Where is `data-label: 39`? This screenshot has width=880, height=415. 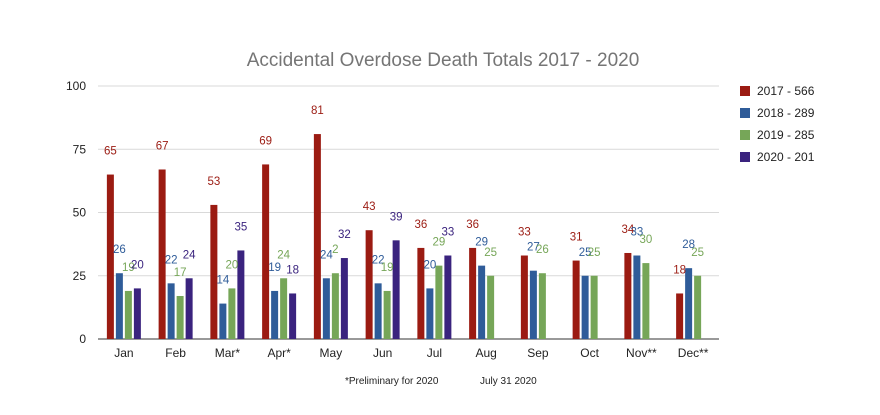 data-label: 39 is located at coordinates (396, 217).